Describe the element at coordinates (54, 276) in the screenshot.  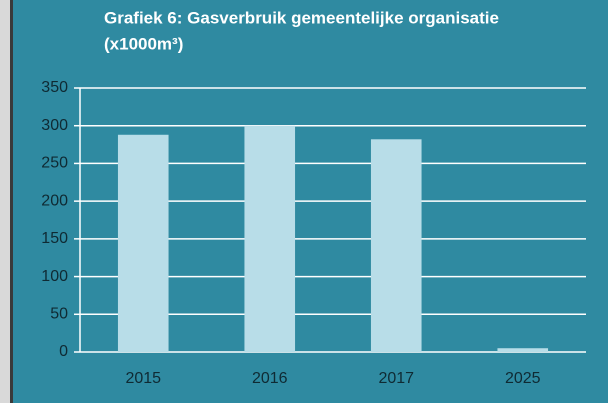
I see `y-tick-label: 100` at that location.